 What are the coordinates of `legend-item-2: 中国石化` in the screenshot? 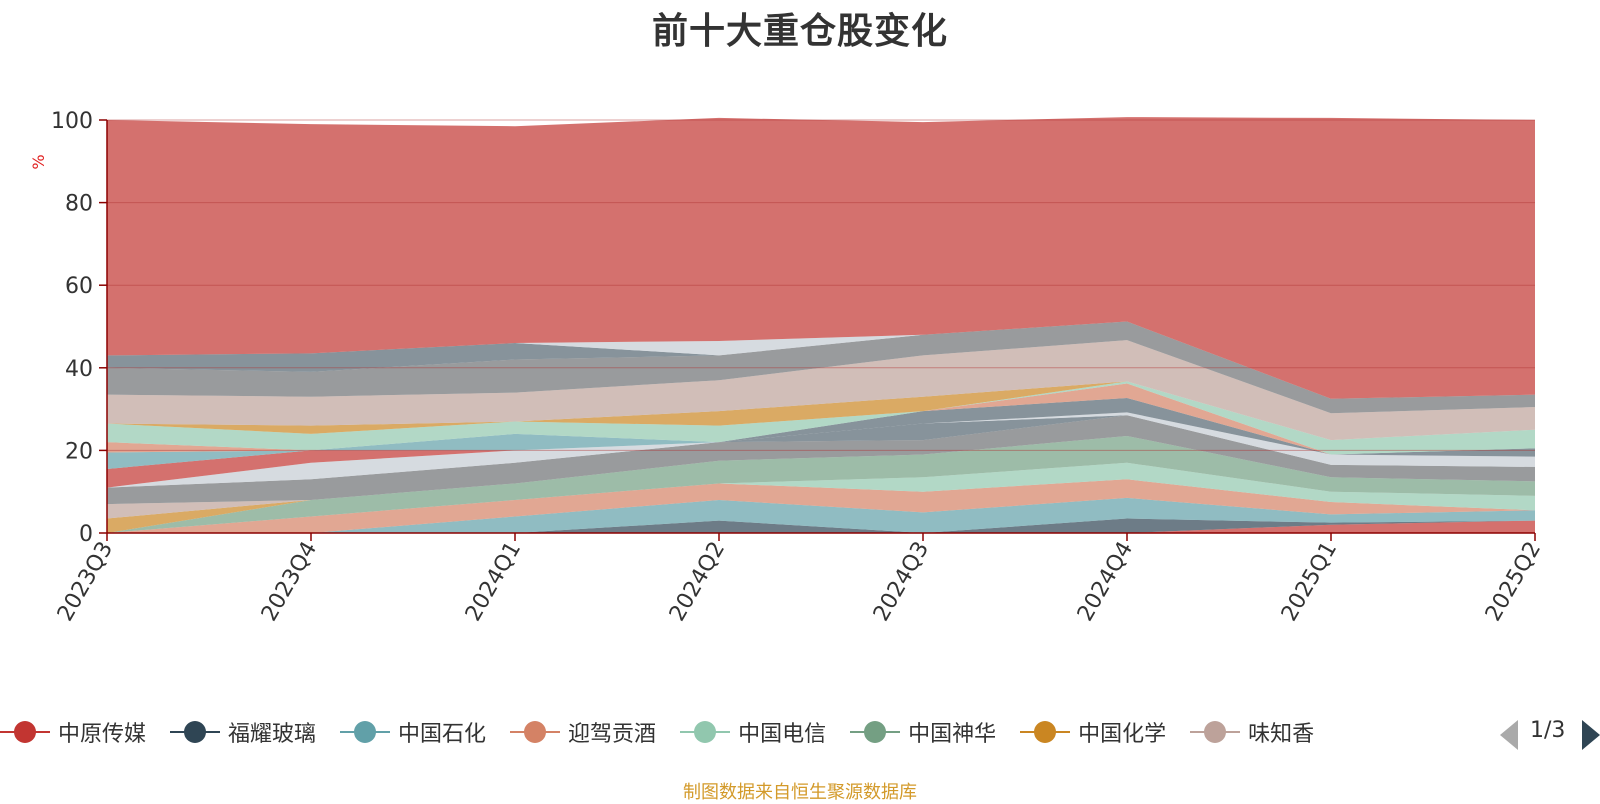 It's located at (413, 732).